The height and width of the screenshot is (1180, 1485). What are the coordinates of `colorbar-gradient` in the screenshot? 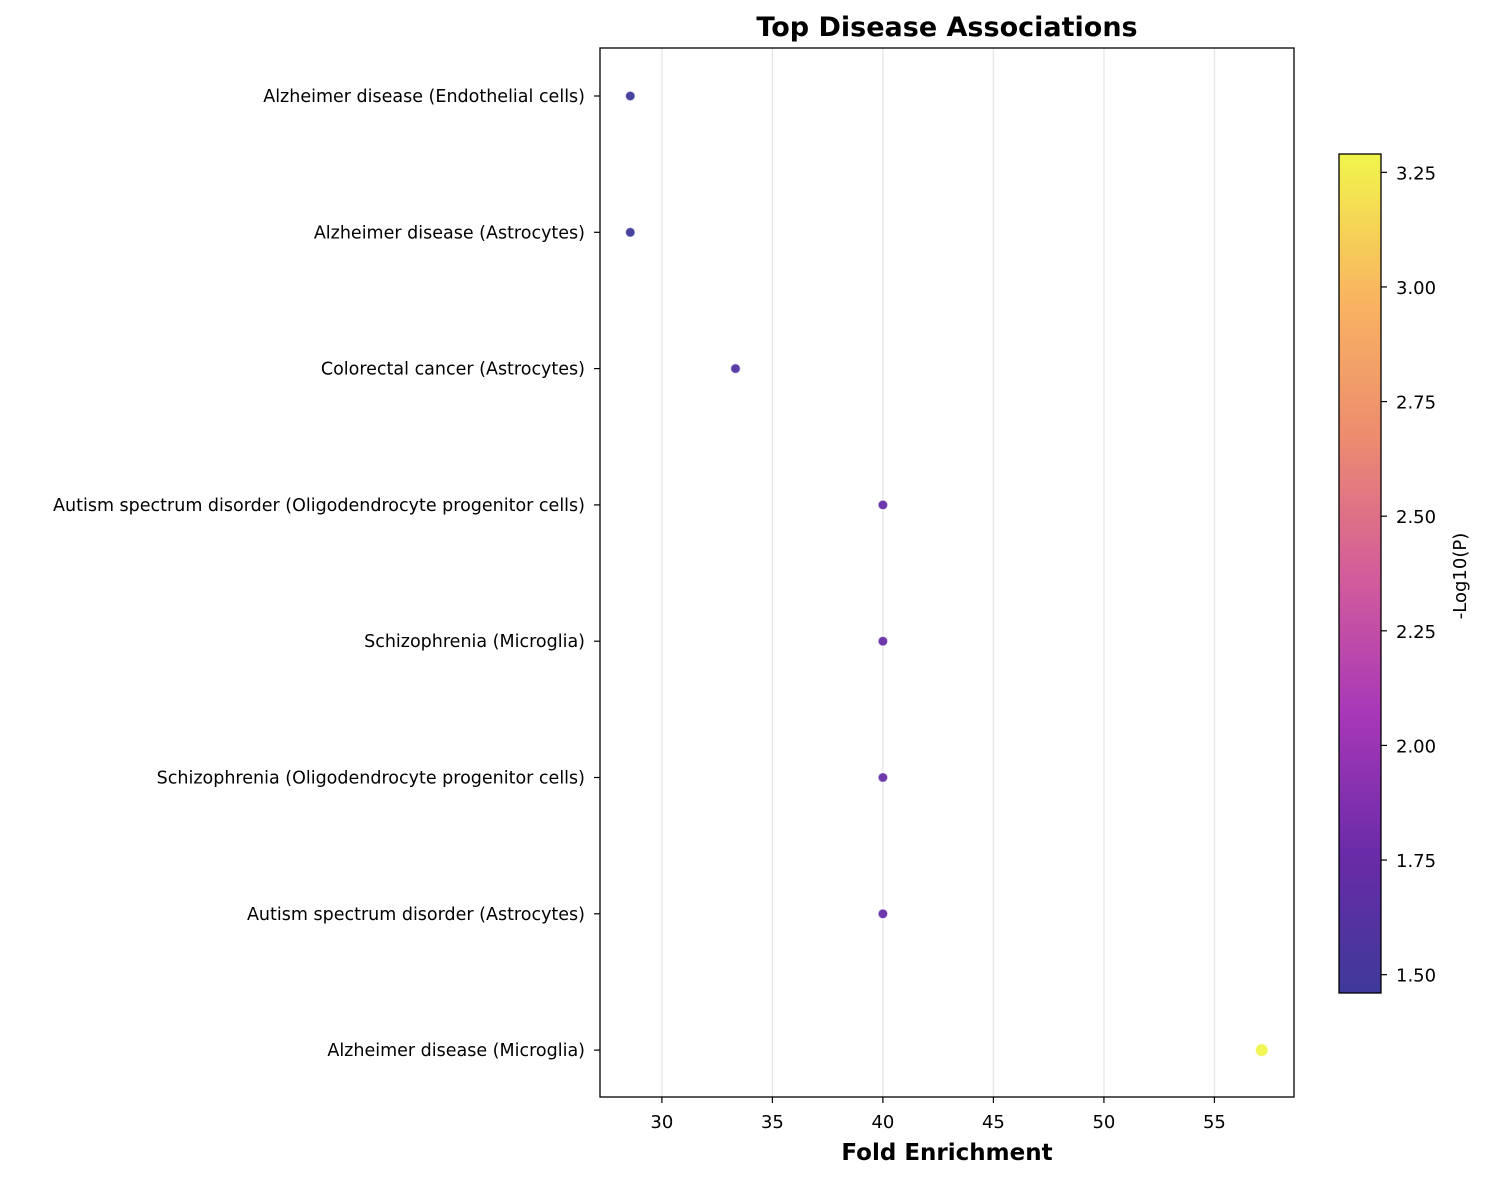 It's located at (1360, 573).